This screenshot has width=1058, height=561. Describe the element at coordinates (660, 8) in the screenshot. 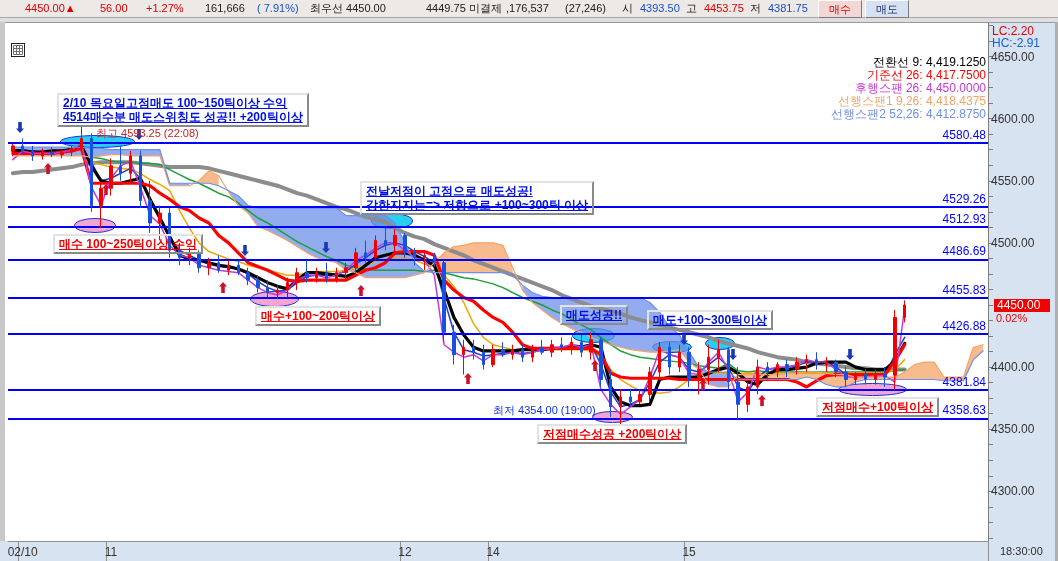

I see `text: 4393.50` at that location.